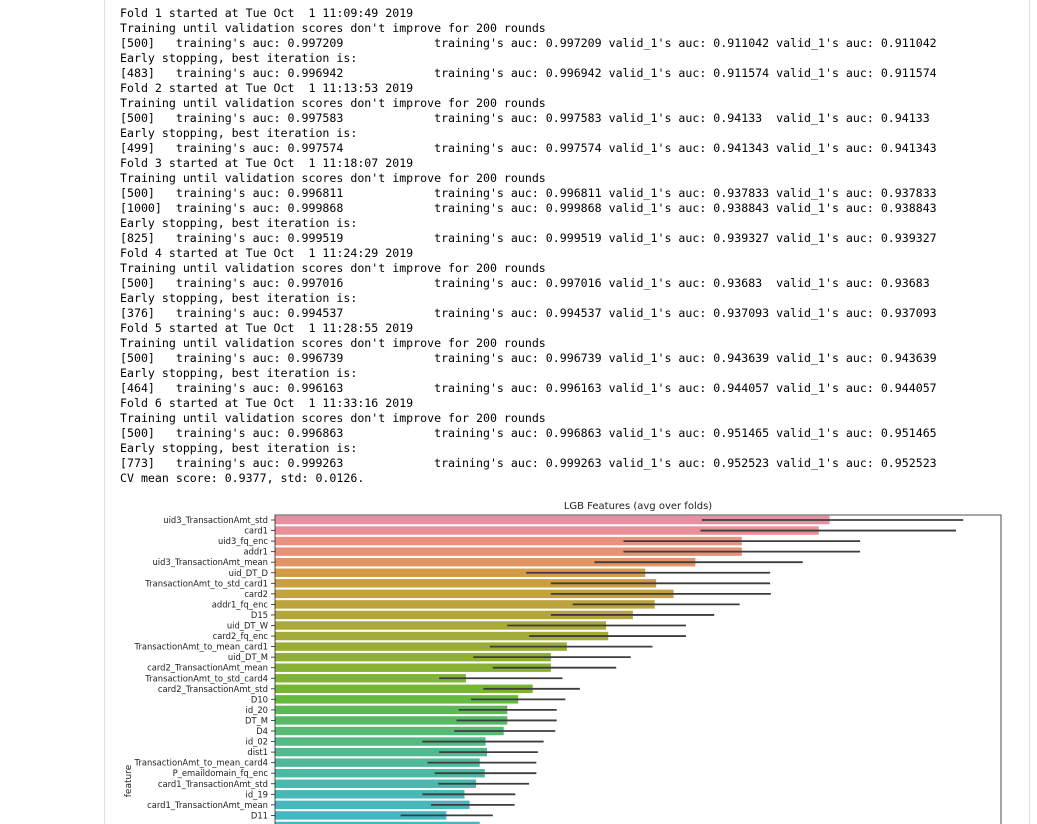 This screenshot has height=824, width=1037. Describe the element at coordinates (243, 541) in the screenshot. I see `y-tick-label: uid3_fq_enc` at that location.